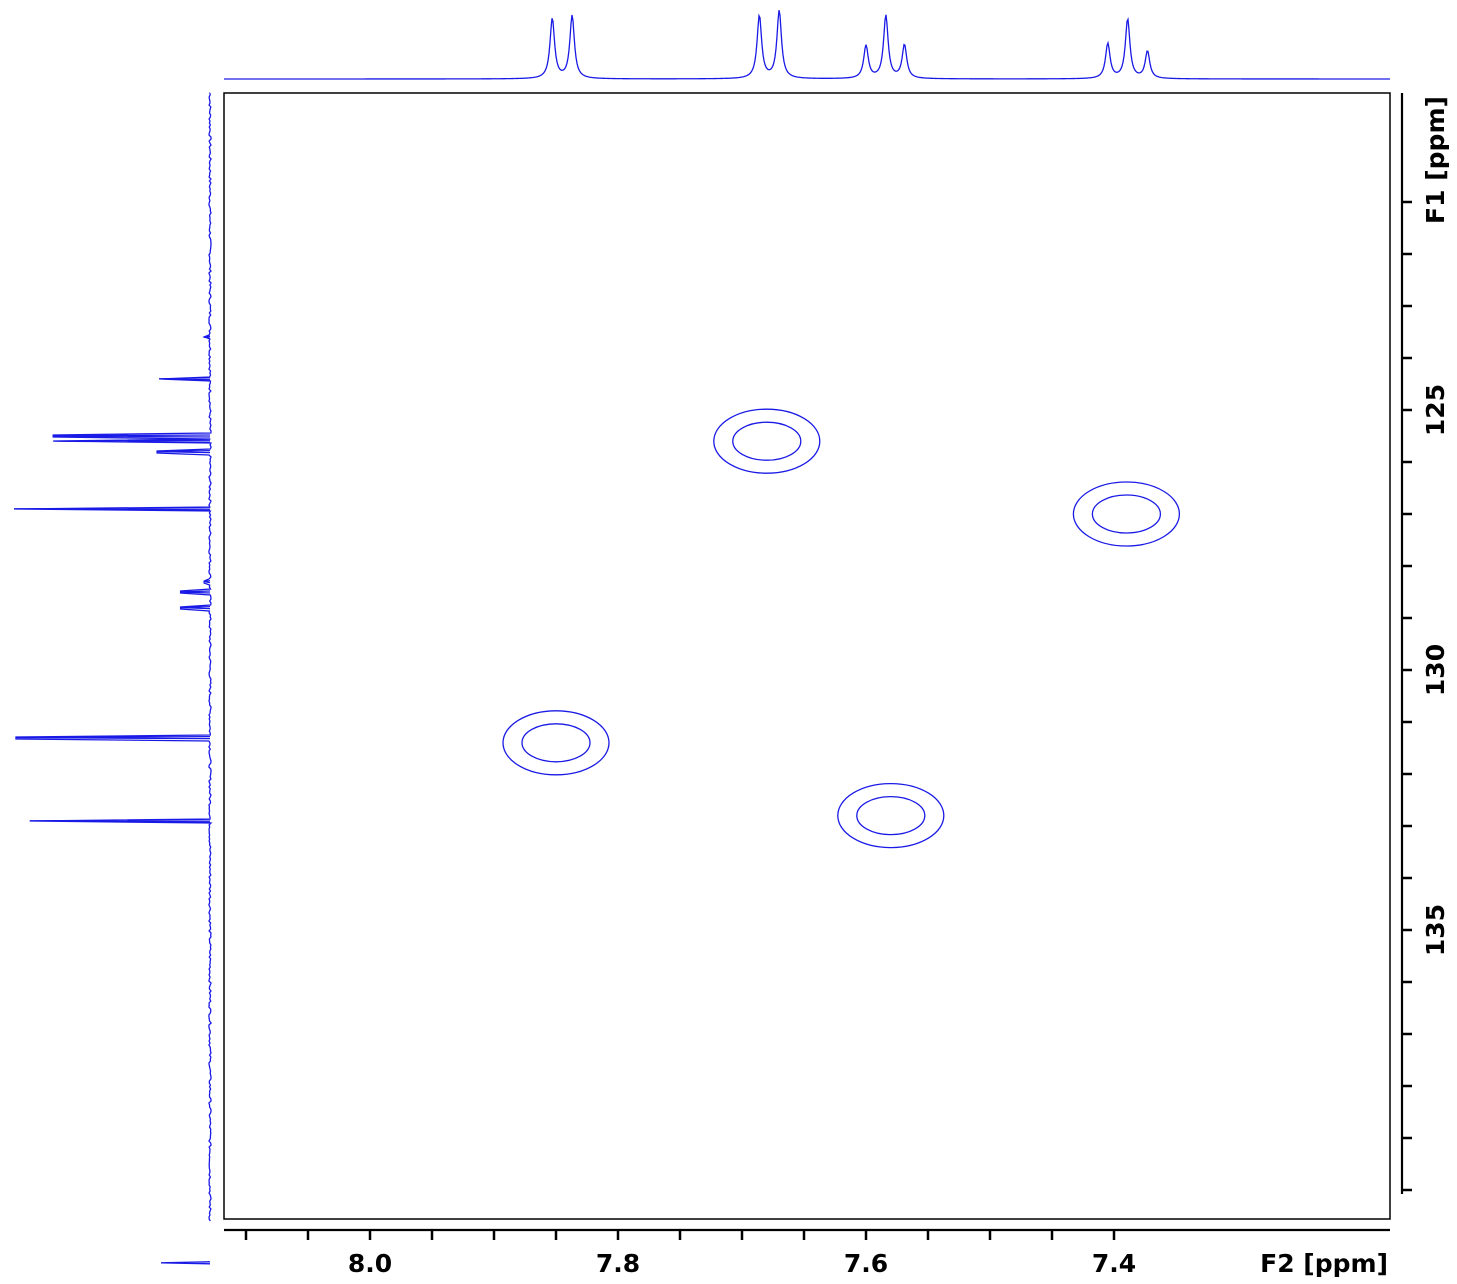 The width and height of the screenshot is (1457, 1284). What do you see at coordinates (1435, 410) in the screenshot?
I see `f1-tick-label: 125` at bounding box center [1435, 410].